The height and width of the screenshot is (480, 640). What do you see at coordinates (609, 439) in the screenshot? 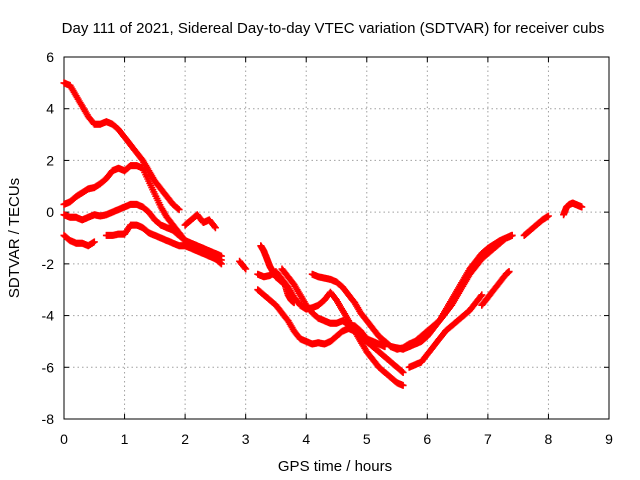
I see `x-tick-label: 9` at bounding box center [609, 439].